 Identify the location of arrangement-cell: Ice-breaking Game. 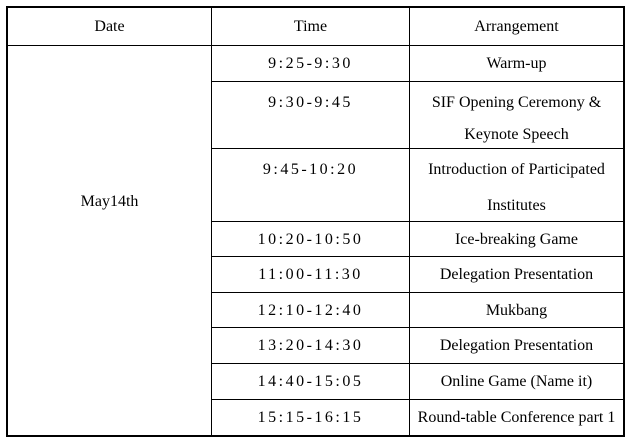
(516, 239).